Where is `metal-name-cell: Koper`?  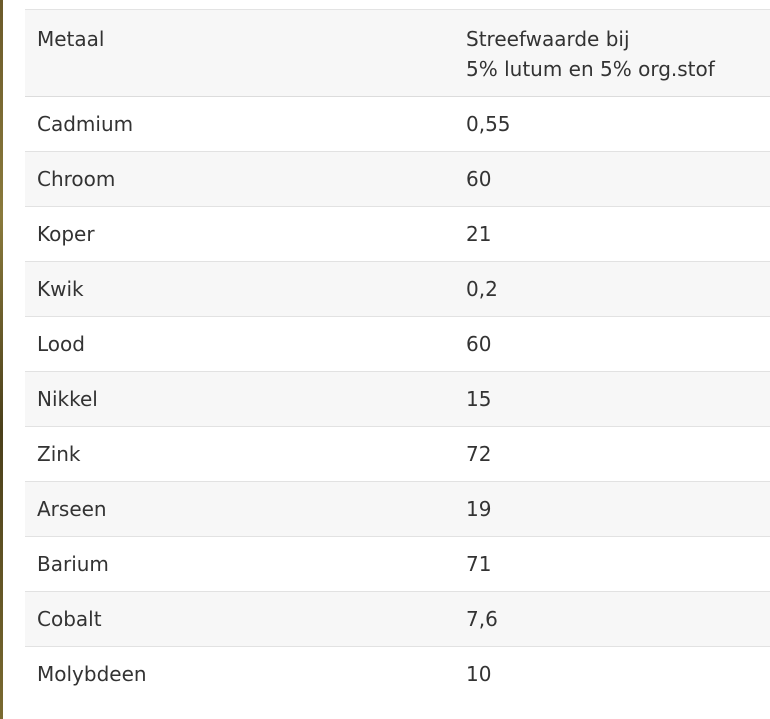 metal-name-cell: Koper is located at coordinates (66, 234).